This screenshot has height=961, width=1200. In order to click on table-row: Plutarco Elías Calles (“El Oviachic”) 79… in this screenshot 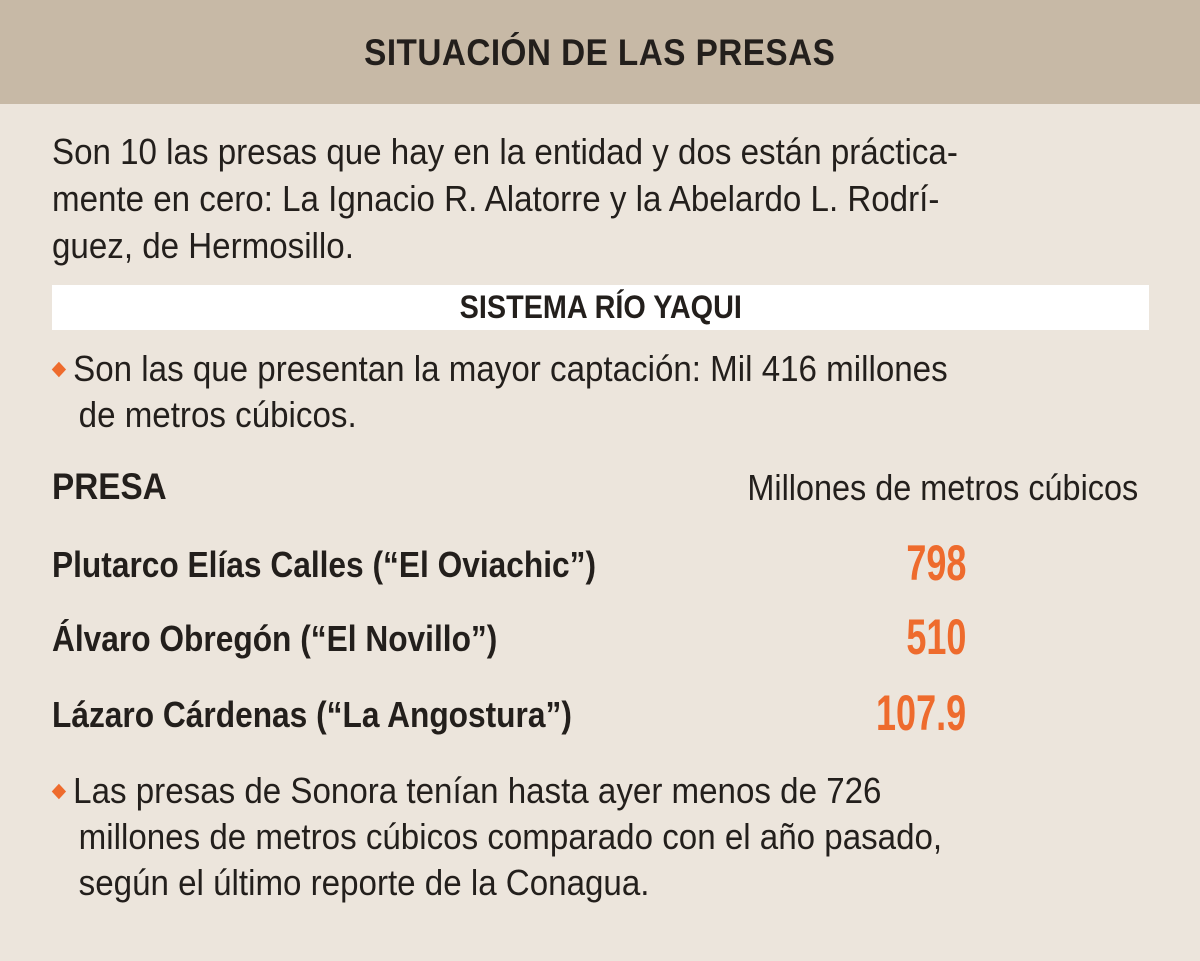, I will do `click(602, 567)`.